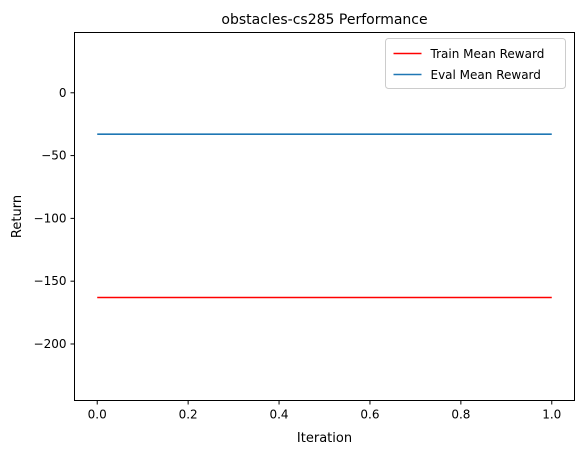 The image size is (583, 455). Describe the element at coordinates (50, 218) in the screenshot. I see `y-tick-label: −100` at that location.